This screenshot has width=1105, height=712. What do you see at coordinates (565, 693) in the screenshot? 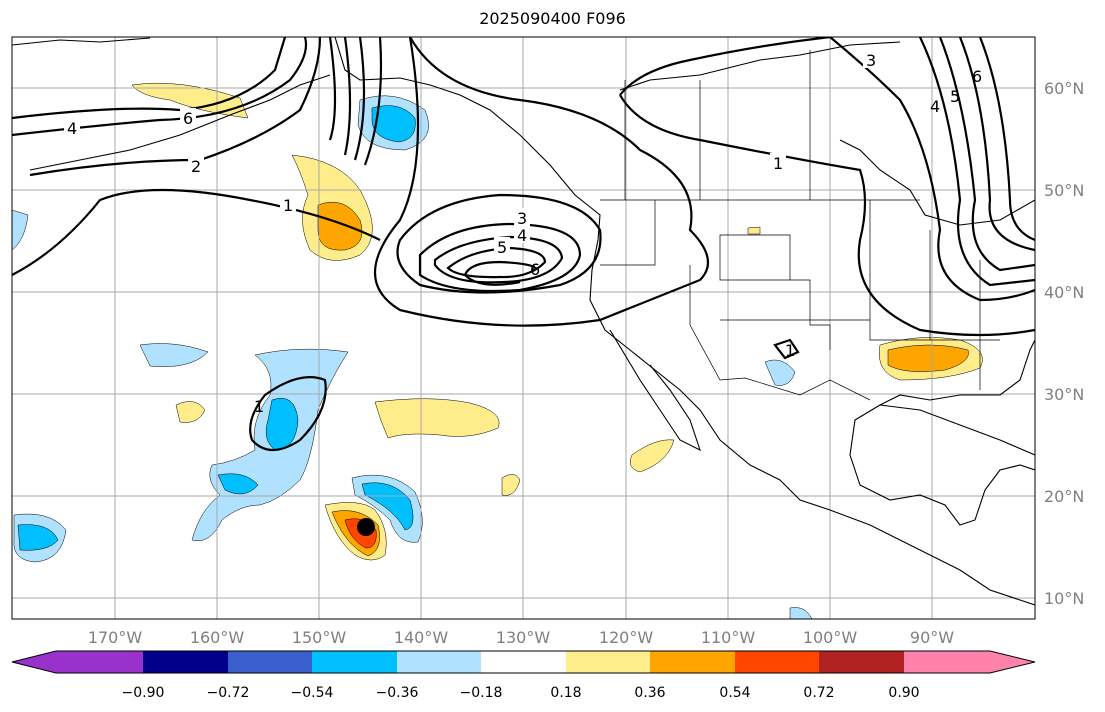
I see `colorbar-label: 0.18` at bounding box center [565, 693].